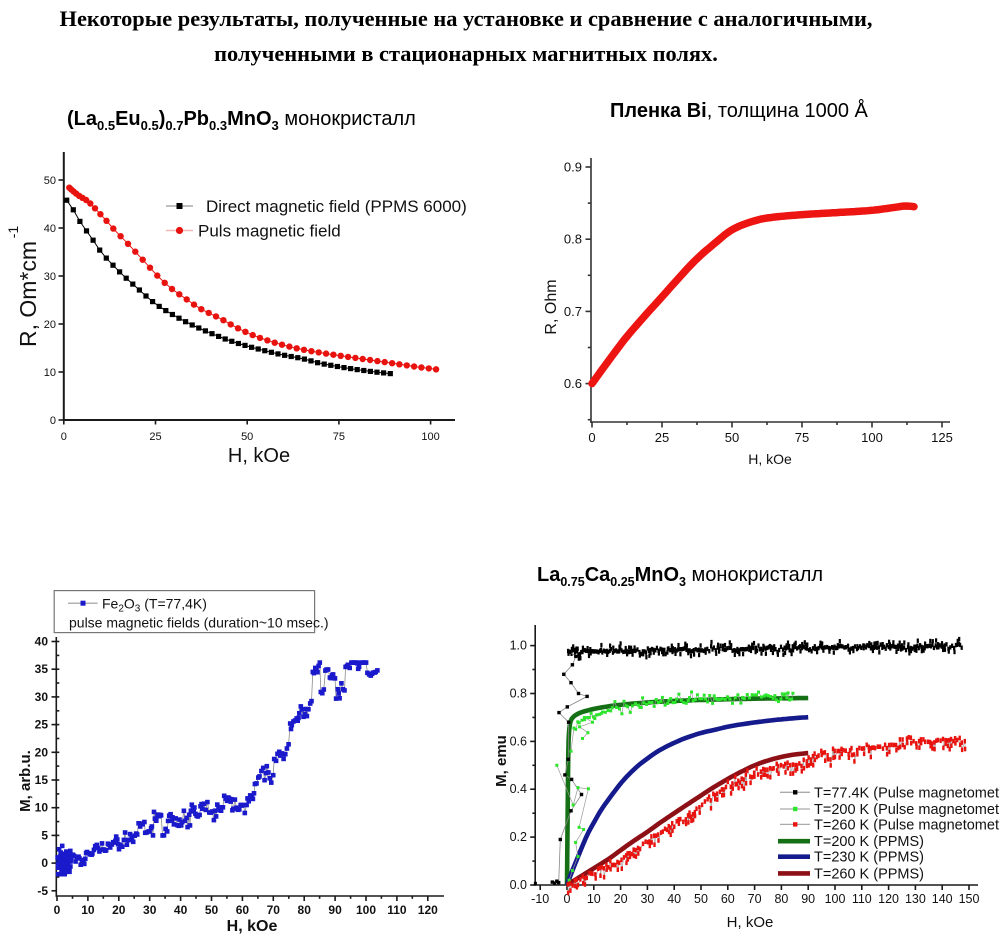 This screenshot has height=942, width=1000. What do you see at coordinates (269, 231) in the screenshot?
I see `svg-text: Puls magnetic field` at bounding box center [269, 231].